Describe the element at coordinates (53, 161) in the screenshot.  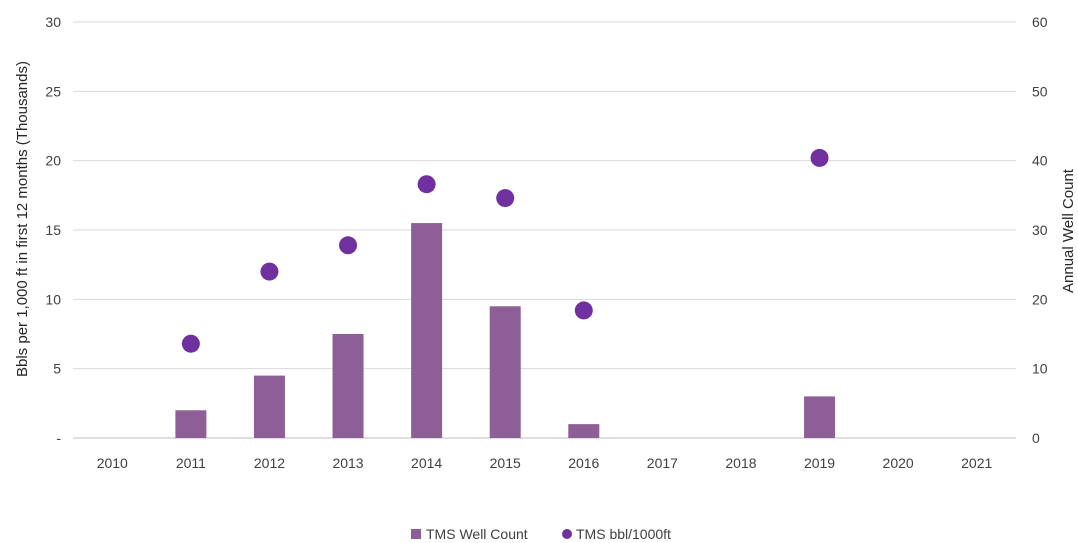
I see `y-left-tick-label: 20` at that location.